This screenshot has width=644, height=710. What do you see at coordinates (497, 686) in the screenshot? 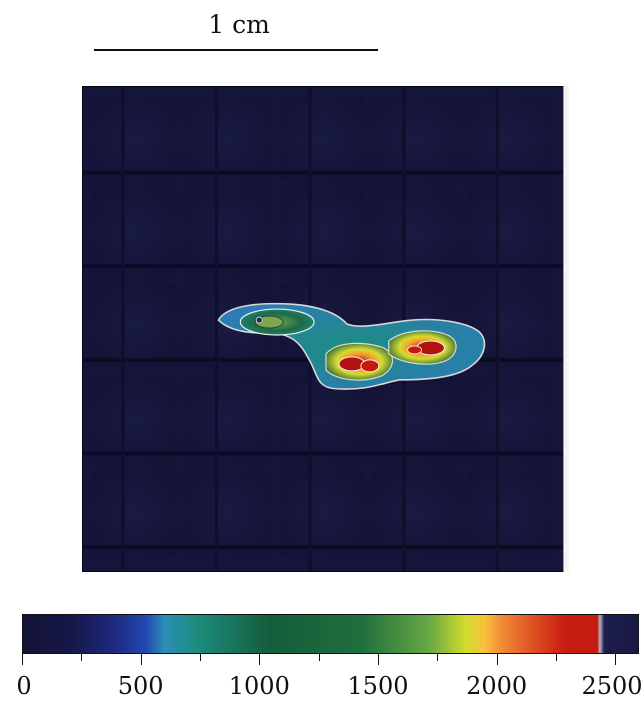
I see `colorbar-tick-label: 2000` at bounding box center [497, 686].